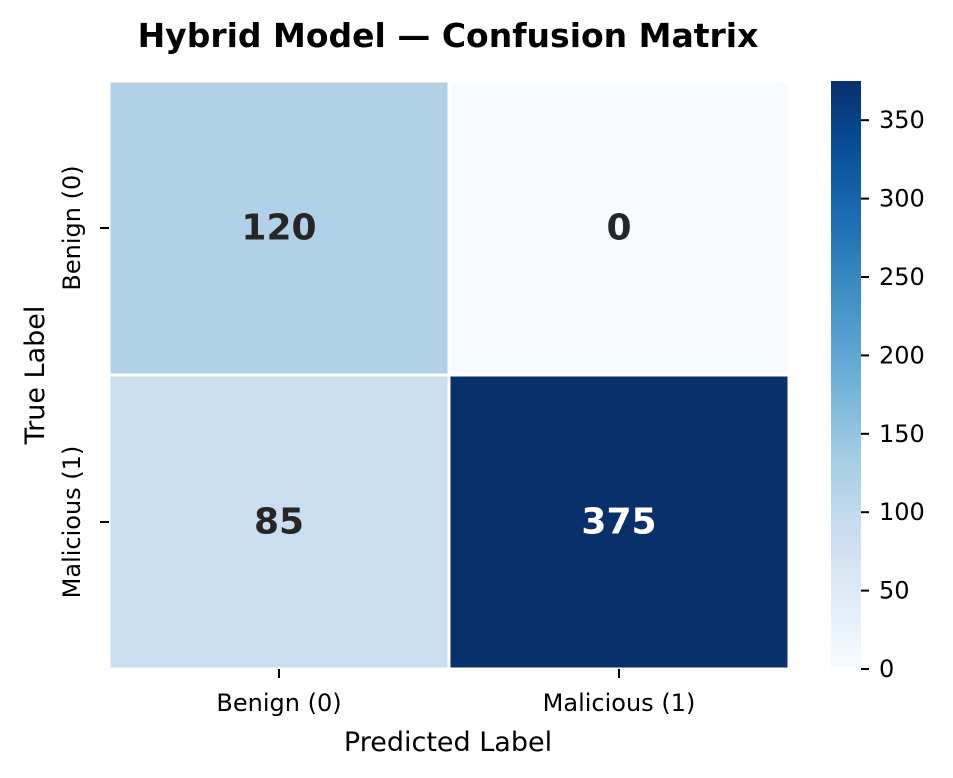  What do you see at coordinates (893, 394) in the screenshot?
I see `colorbar-ticks: 0 50 100 150 200 250 300 350` at bounding box center [893, 394].